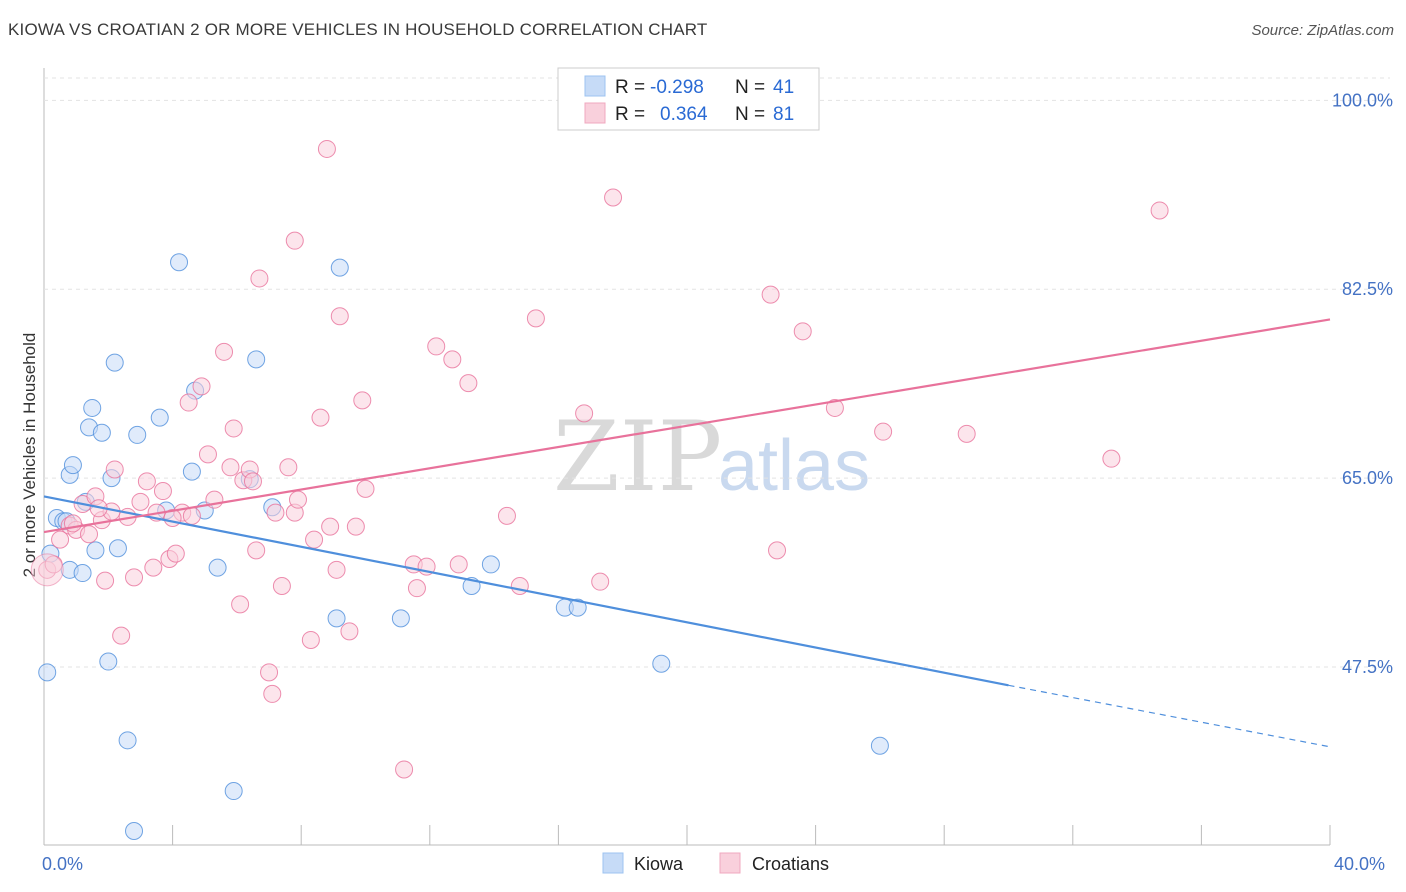 The width and height of the screenshot is (1406, 892). I want to click on legend-swatch-croatians, so click(595, 113).